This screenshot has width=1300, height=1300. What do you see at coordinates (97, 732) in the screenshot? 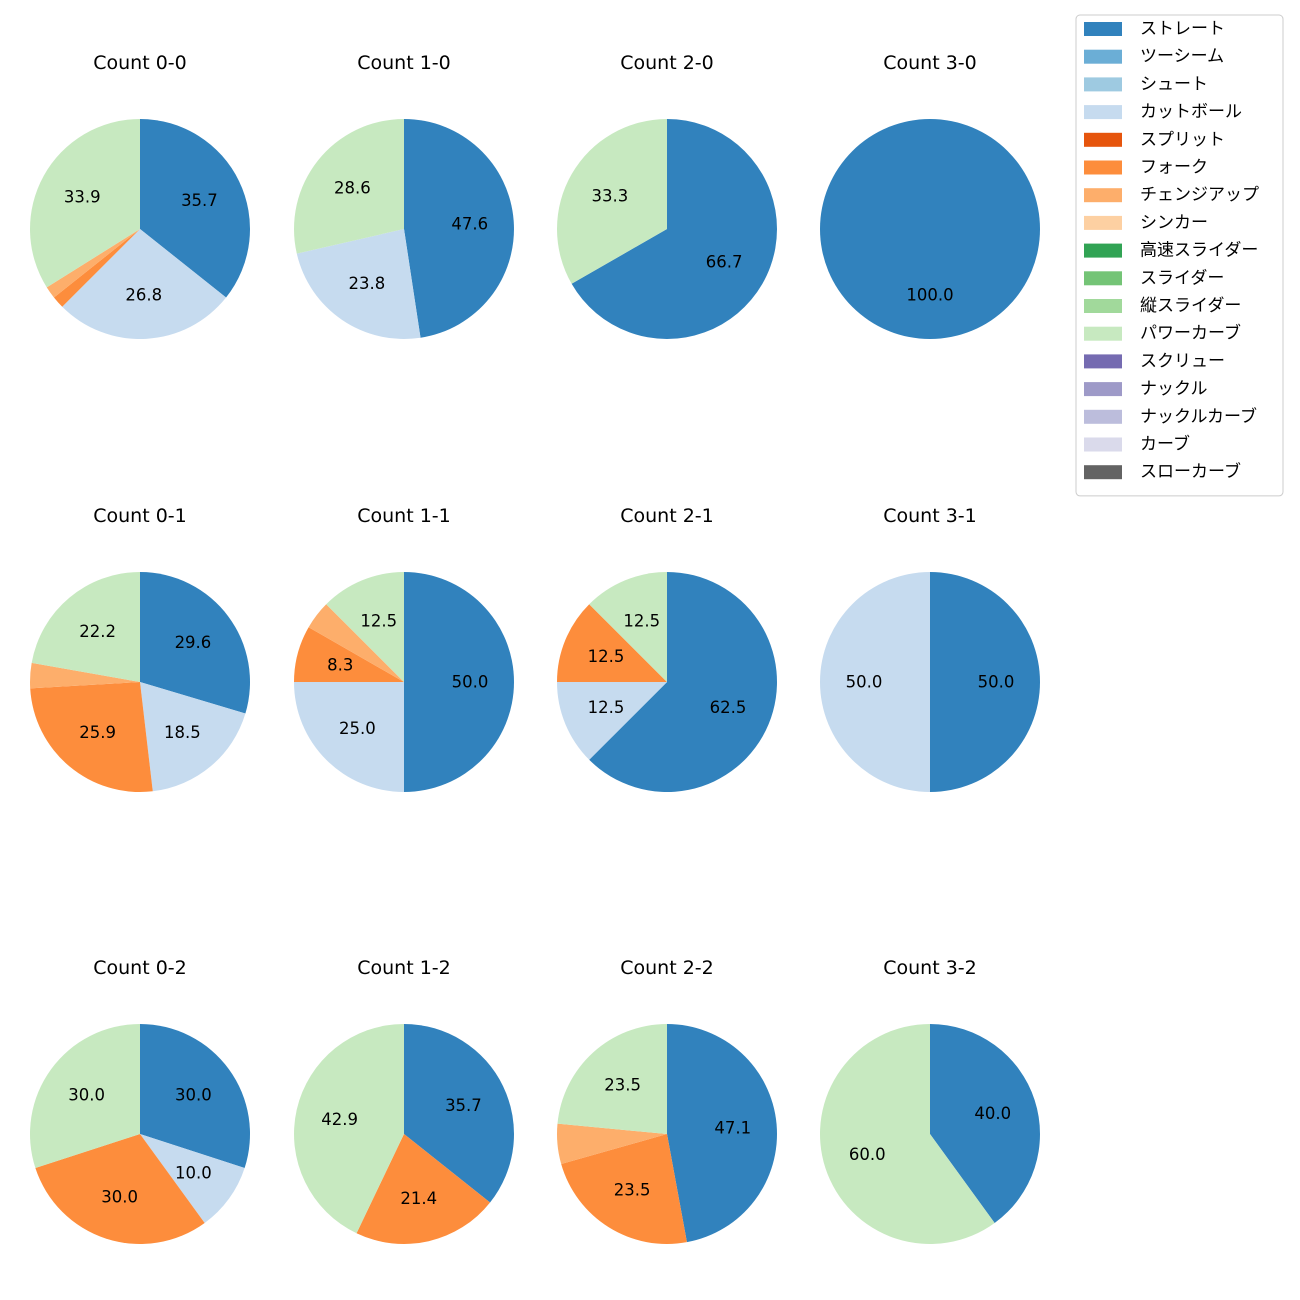
I see `slice-value-label: 25.9` at bounding box center [97, 732].